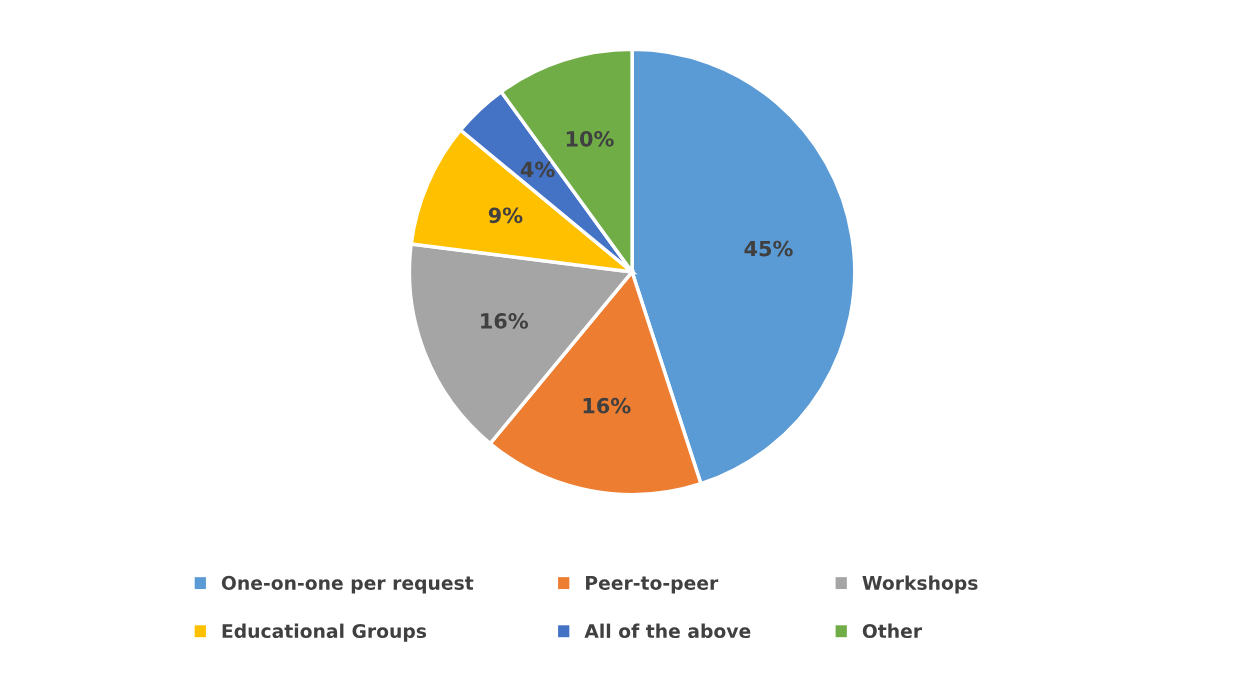 The image size is (1248, 679). What do you see at coordinates (347, 584) in the screenshot?
I see `legend-label: One-on-one per request` at bounding box center [347, 584].